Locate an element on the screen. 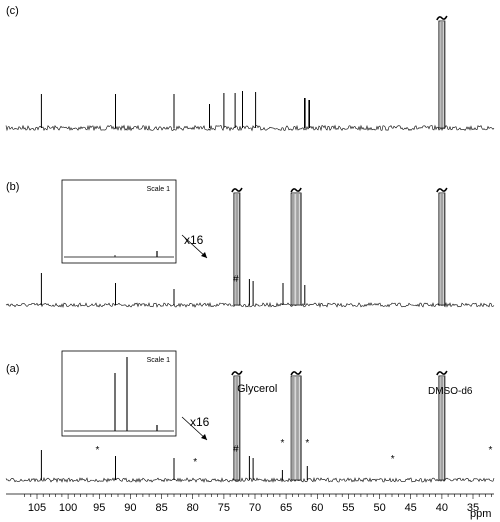 This screenshot has height=522, width=500. panel-a-arrow-head is located at coordinates (204, 437).